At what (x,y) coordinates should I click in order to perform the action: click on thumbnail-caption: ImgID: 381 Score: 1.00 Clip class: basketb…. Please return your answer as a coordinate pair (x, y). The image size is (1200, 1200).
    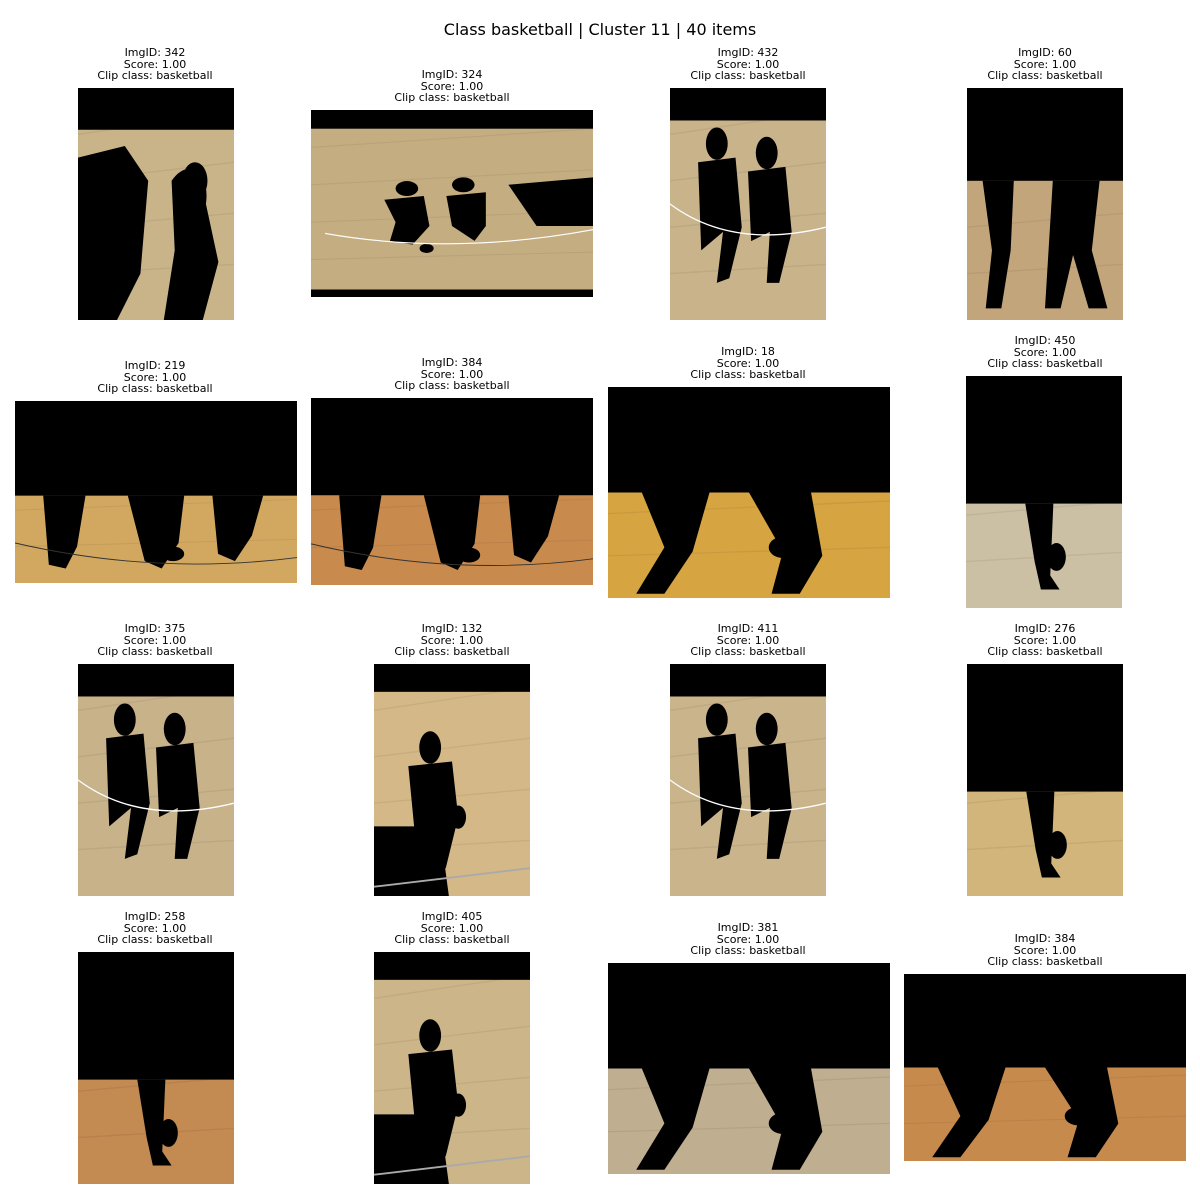
    Looking at the image, I should click on (748, 939).